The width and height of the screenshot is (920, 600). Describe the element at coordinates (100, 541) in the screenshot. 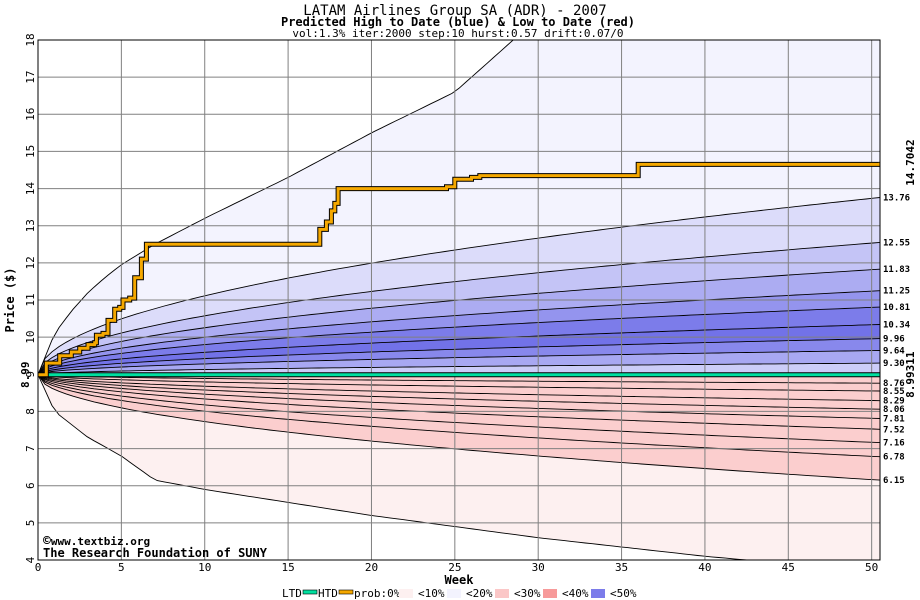

I see `copyright-link: www.textbiz.org` at that location.